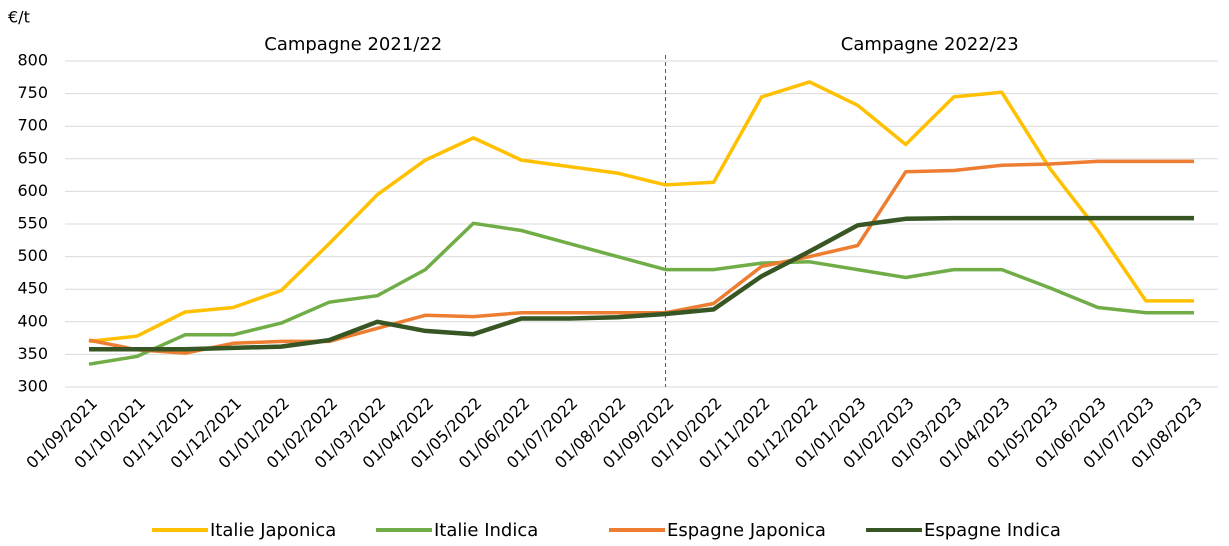 The width and height of the screenshot is (1229, 546). What do you see at coordinates (32, 353) in the screenshot?
I see `y-tick-label: 350` at bounding box center [32, 353].